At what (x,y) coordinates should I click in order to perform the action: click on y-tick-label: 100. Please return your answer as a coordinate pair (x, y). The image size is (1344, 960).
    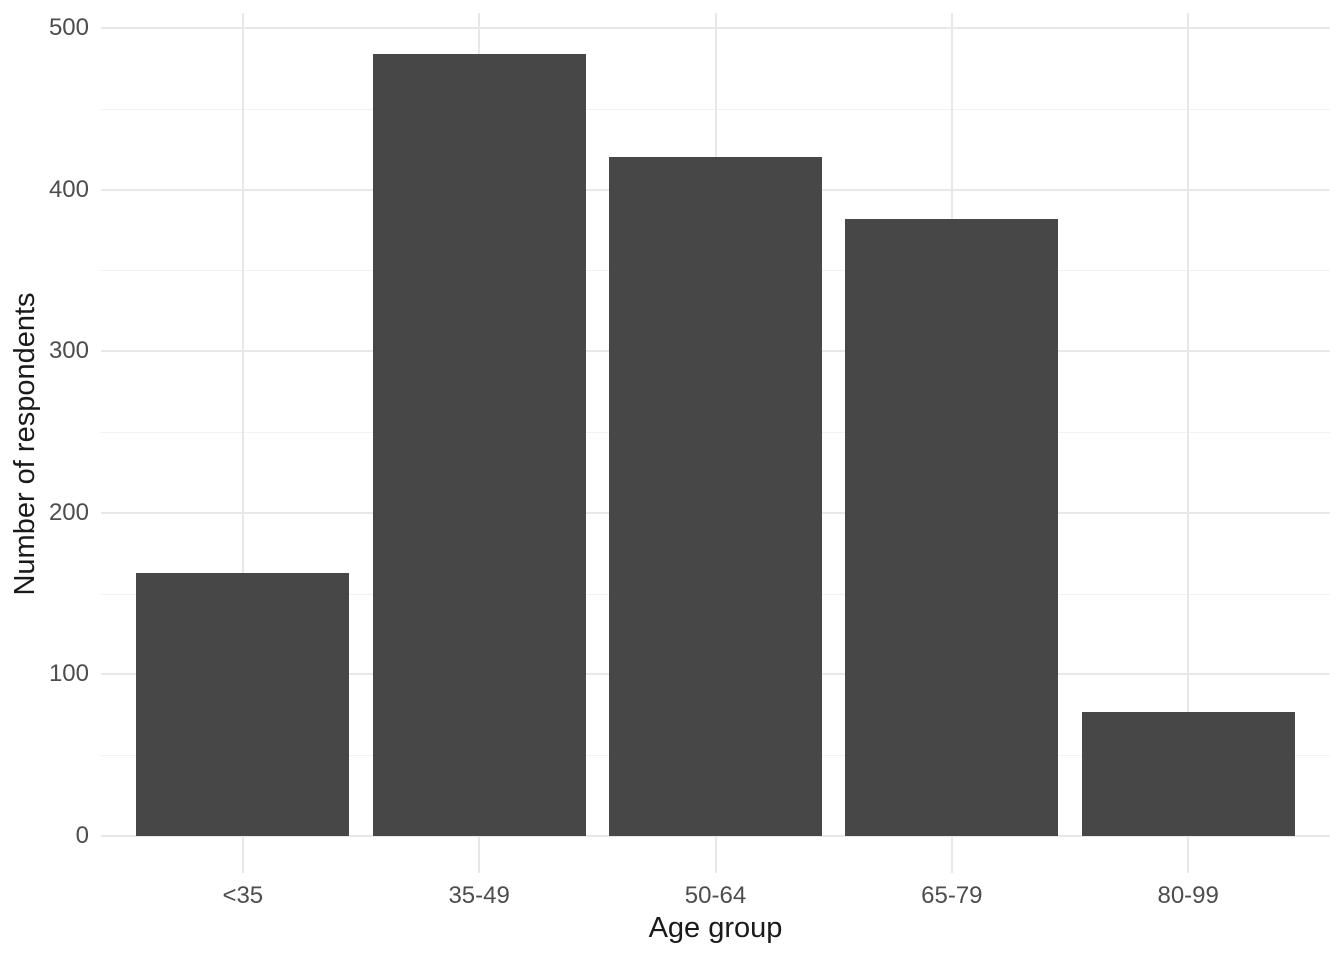
    Looking at the image, I should click on (68, 674).